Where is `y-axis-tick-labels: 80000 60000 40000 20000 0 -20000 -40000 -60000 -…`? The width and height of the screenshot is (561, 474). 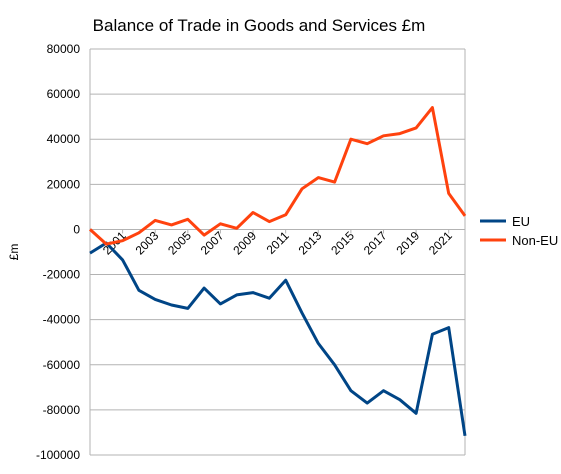 y-axis-tick-labels: 80000 60000 40000 20000 0 -20000 -40000 -60000 -… is located at coordinates (58, 252).